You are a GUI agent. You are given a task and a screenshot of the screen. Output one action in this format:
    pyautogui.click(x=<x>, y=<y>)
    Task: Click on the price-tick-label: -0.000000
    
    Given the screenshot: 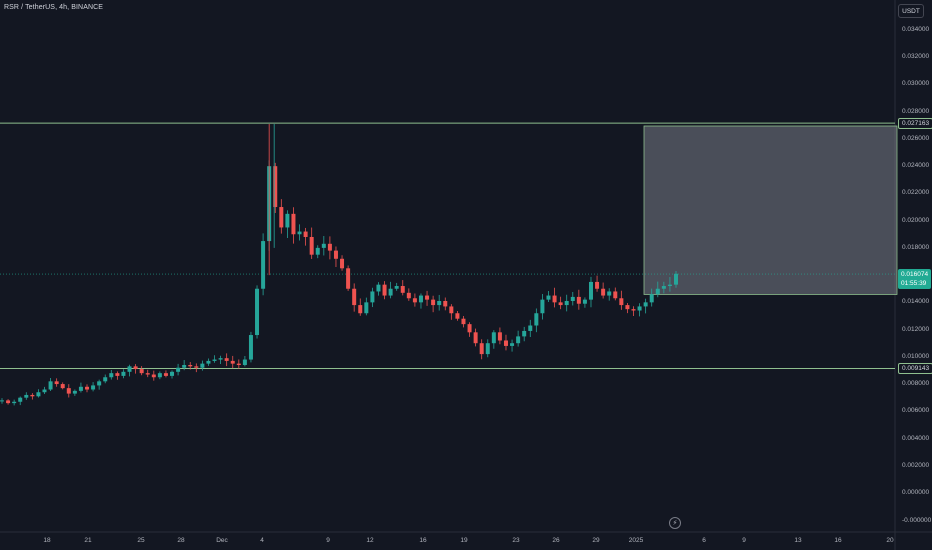 What is the action you would take?
    pyautogui.click(x=917, y=520)
    